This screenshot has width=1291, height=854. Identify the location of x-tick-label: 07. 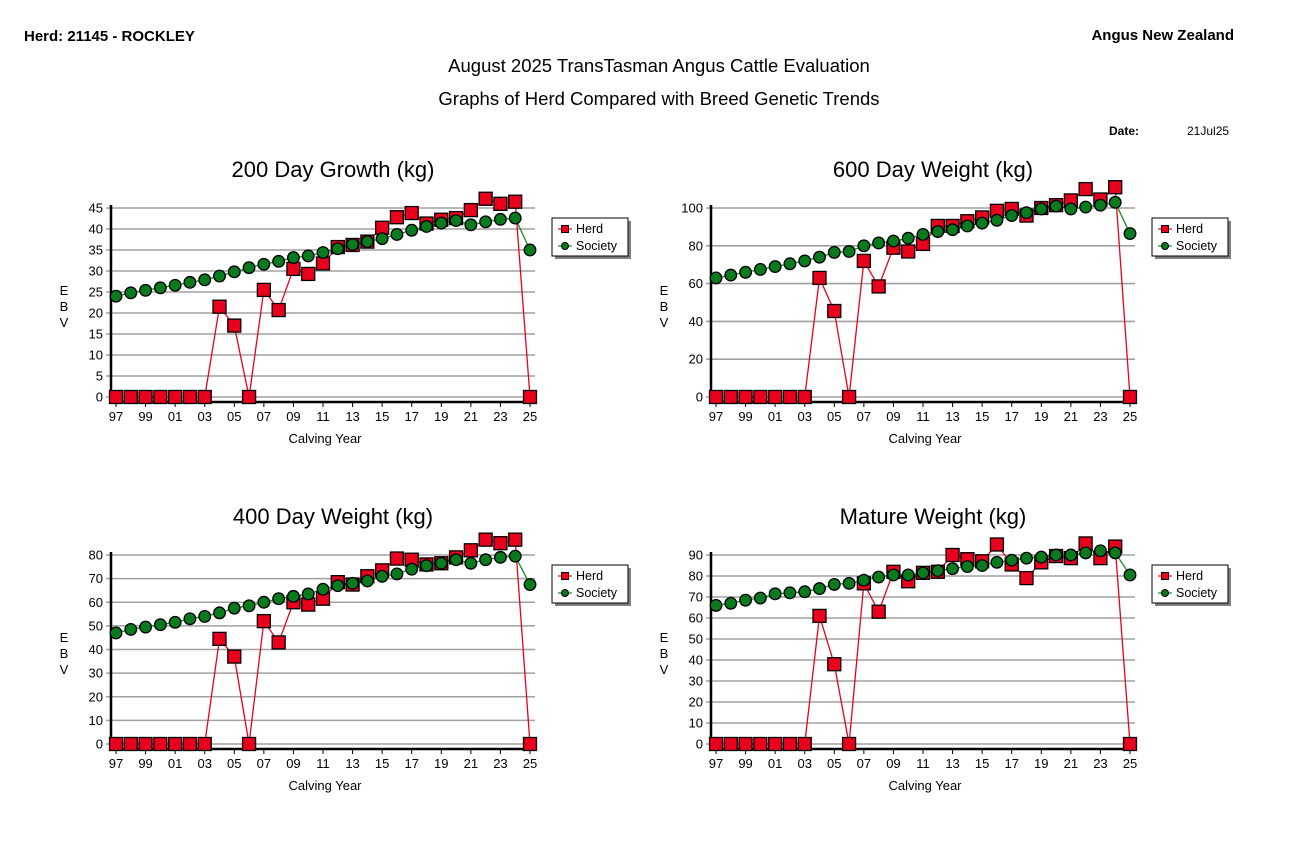
(864, 416).